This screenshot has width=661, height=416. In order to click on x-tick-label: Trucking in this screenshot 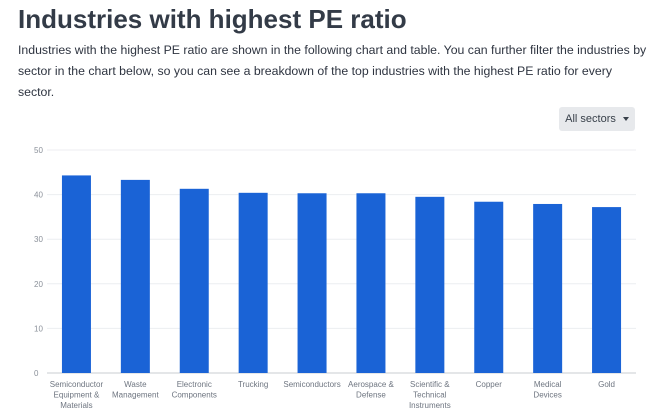, I will do `click(253, 384)`.